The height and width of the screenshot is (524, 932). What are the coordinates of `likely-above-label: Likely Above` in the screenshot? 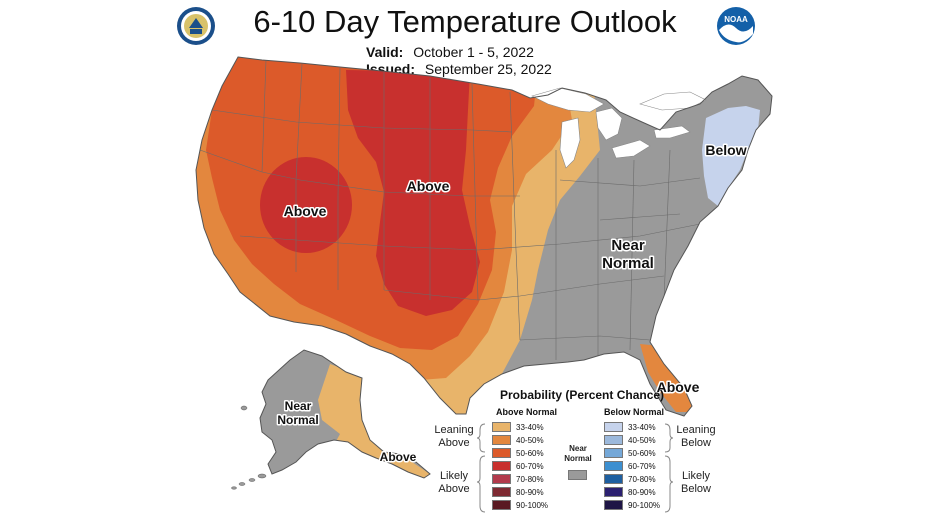 It's located at (454, 483).